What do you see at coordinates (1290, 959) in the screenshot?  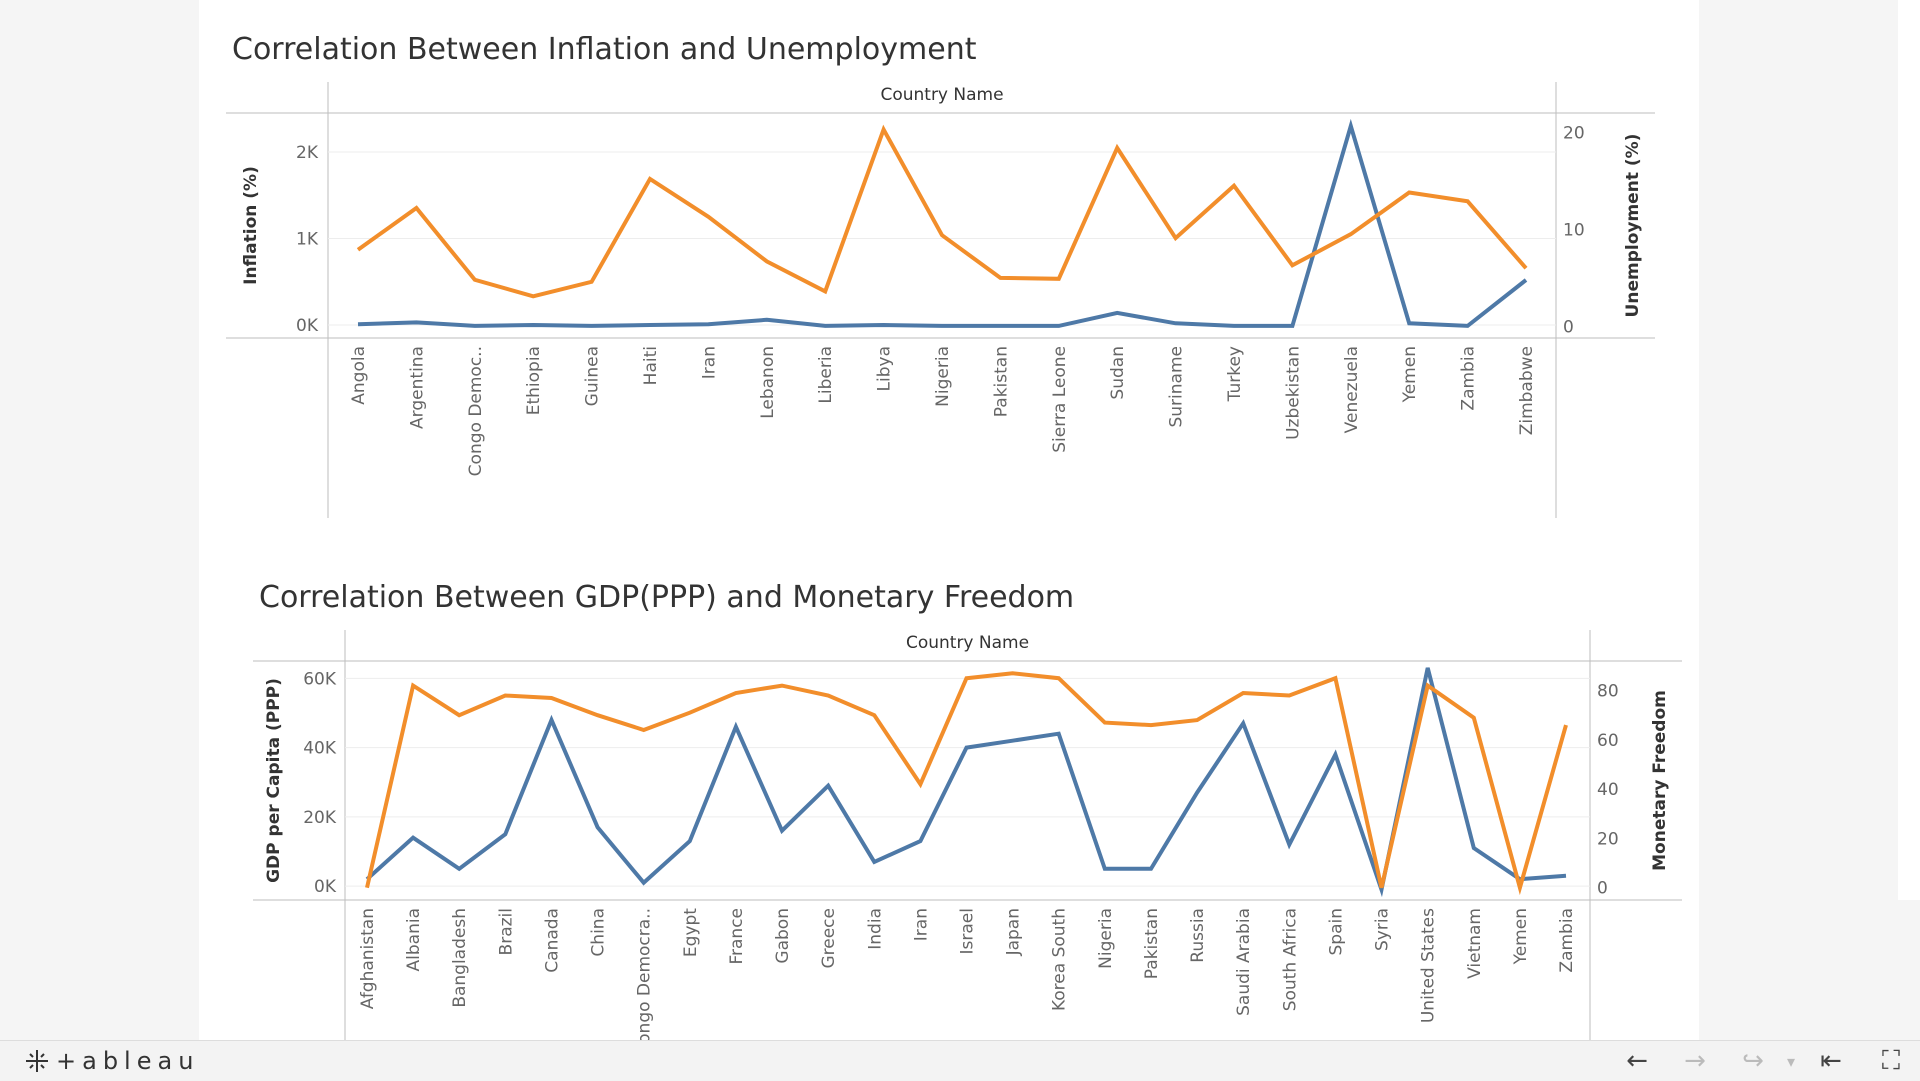 I see `chart-2-category-label: South Africa` at bounding box center [1290, 959].